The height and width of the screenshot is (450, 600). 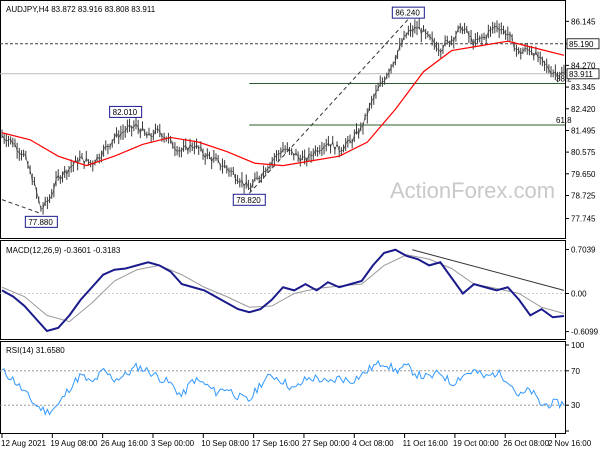 I want to click on price-label-text: 82.010, so click(x=125, y=112).